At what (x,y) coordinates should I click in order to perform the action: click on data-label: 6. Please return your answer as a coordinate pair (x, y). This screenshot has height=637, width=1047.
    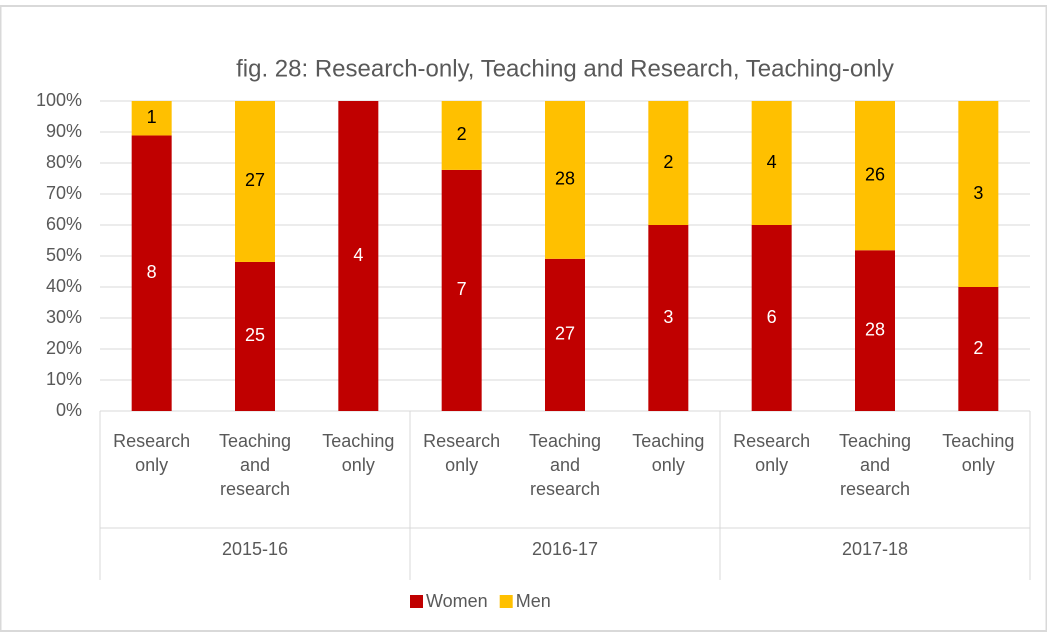
    Looking at the image, I should click on (772, 317).